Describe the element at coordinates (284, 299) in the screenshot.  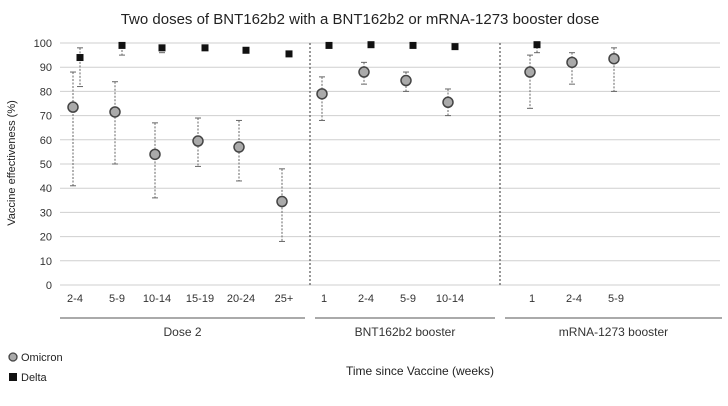
I see `x-tick-label: 25+` at that location.